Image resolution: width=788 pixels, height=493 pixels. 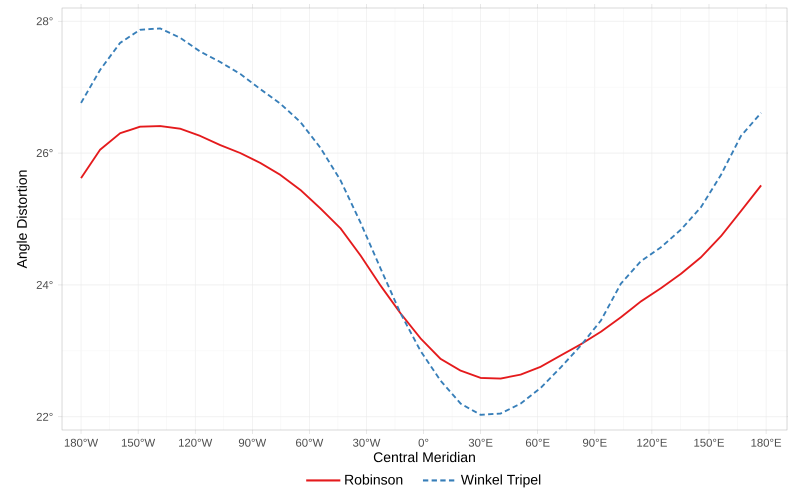 What do you see at coordinates (500, 481) in the screenshot?
I see `legend-label: Winkel Tripel` at bounding box center [500, 481].